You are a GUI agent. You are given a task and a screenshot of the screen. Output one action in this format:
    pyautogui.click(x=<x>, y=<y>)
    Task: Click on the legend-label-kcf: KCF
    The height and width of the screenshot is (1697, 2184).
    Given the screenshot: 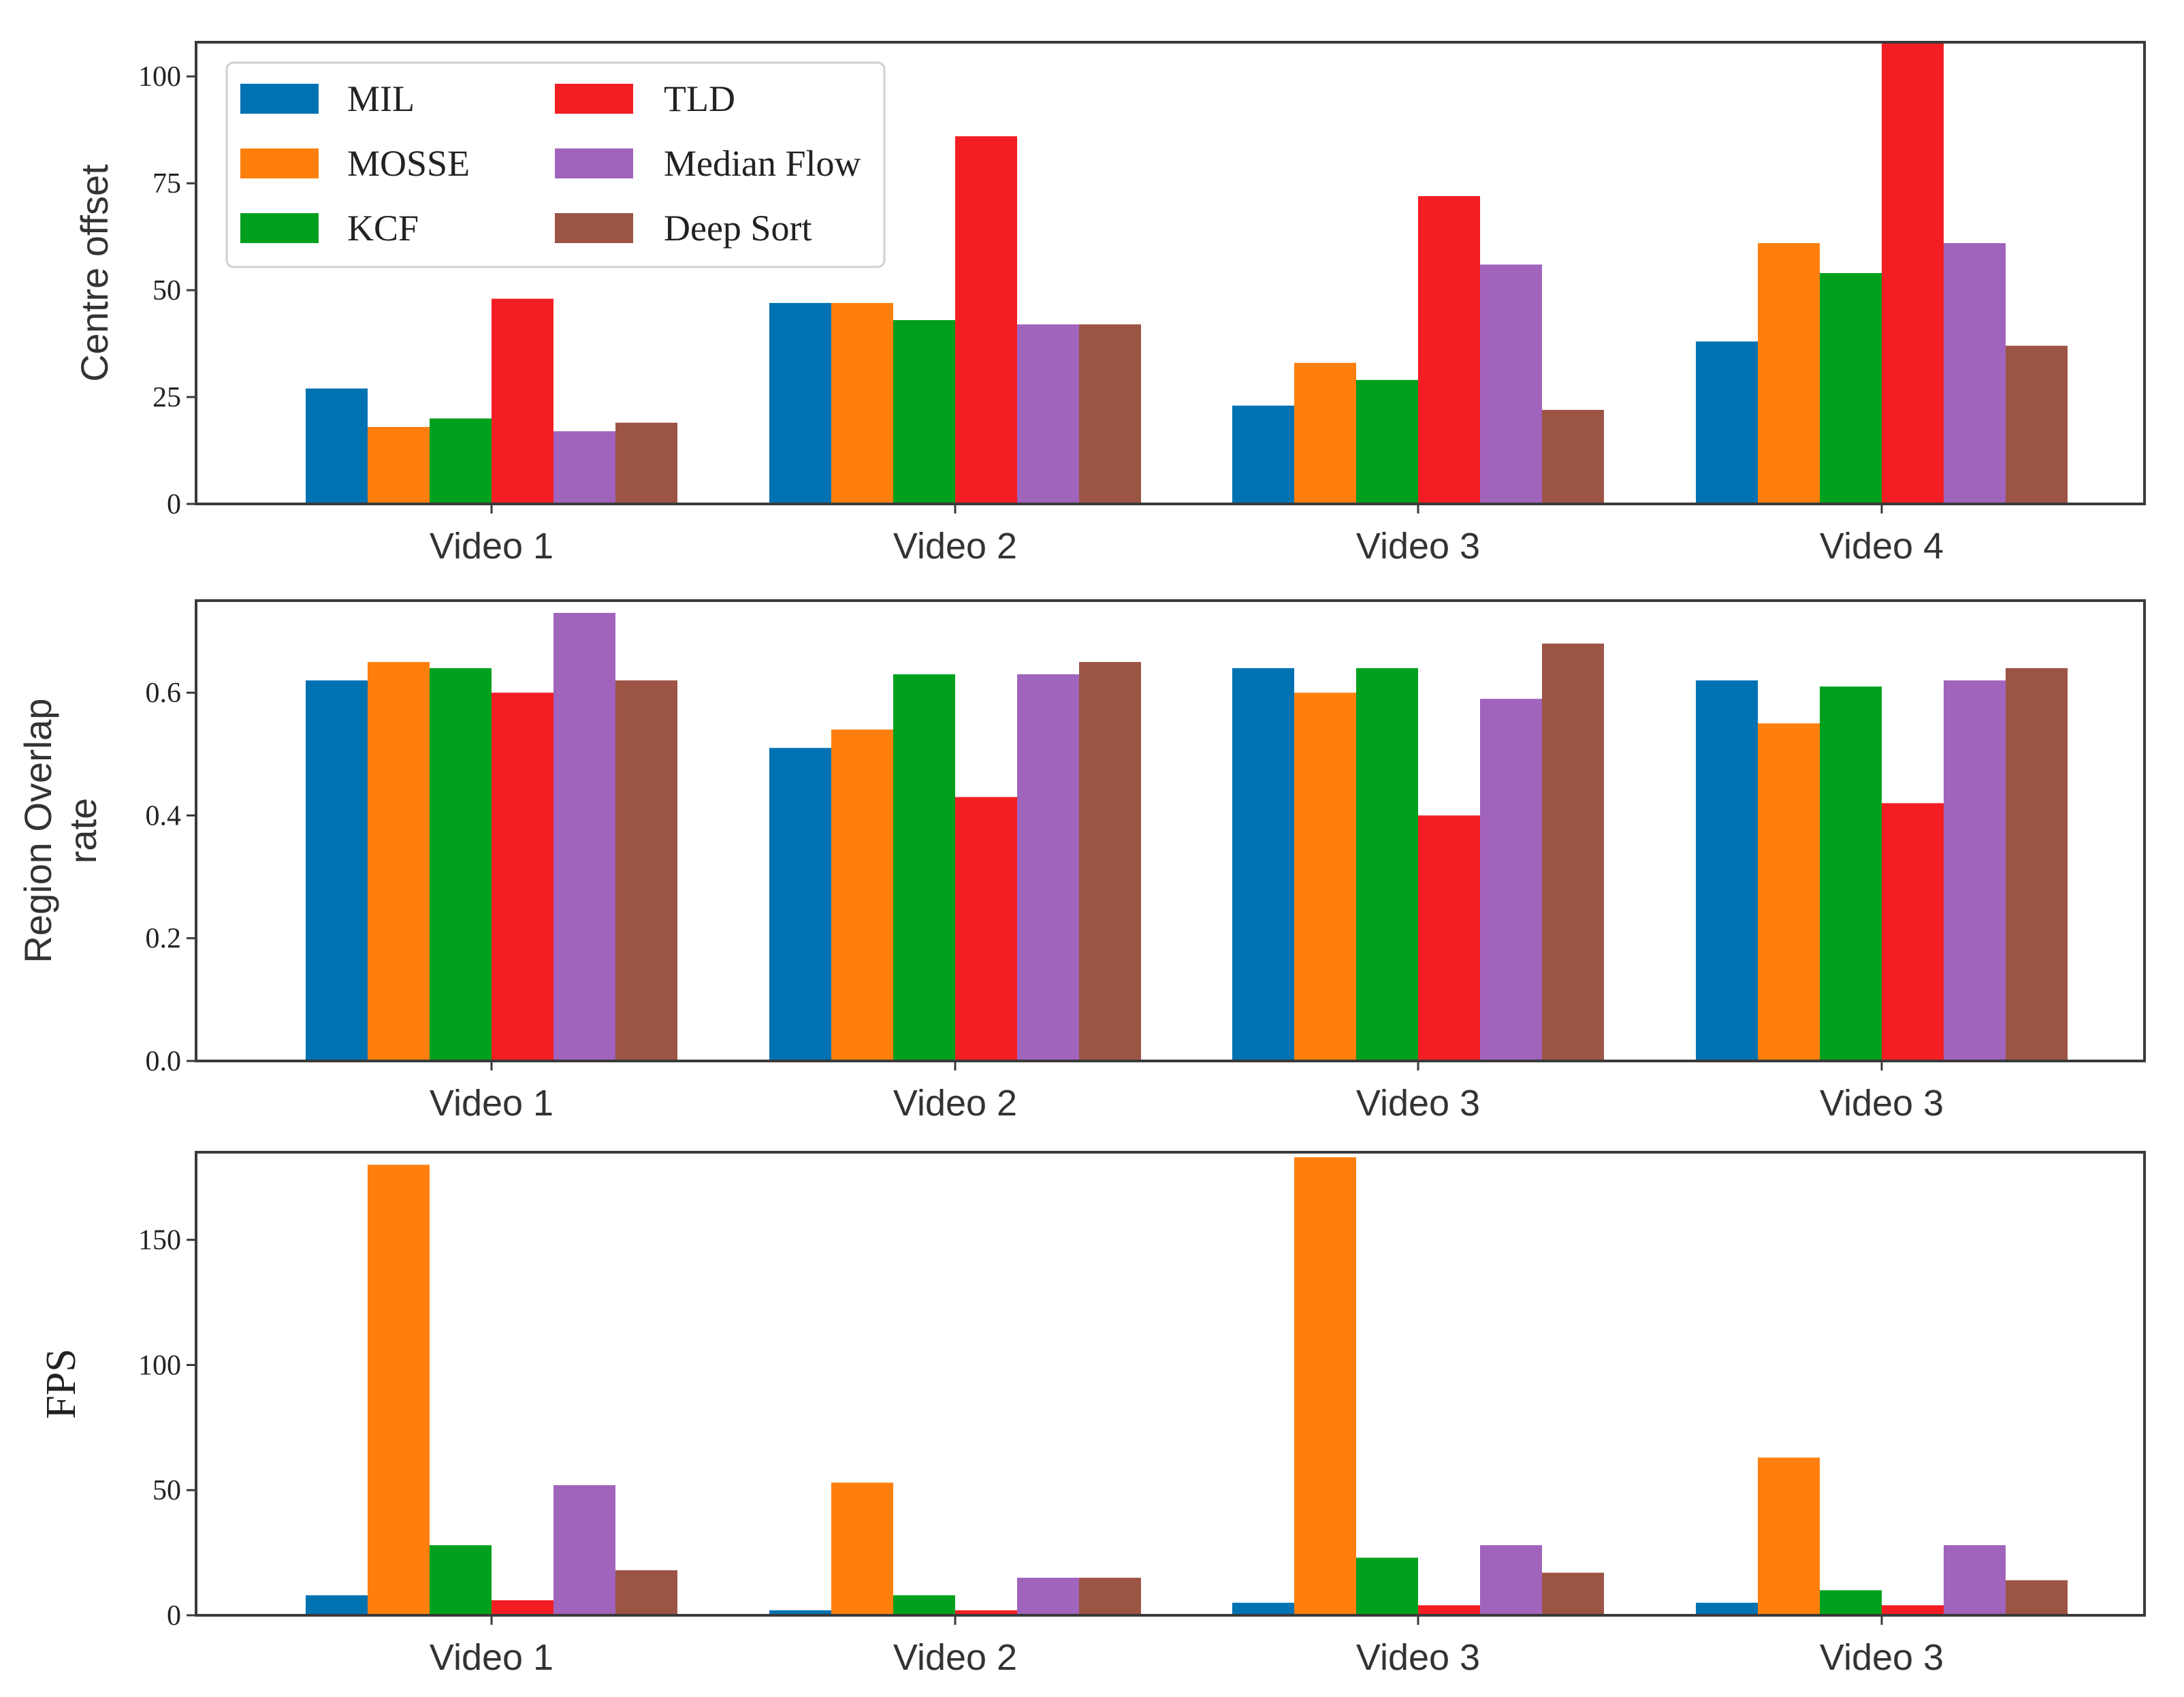 What is the action you would take?
    pyautogui.click(x=383, y=228)
    